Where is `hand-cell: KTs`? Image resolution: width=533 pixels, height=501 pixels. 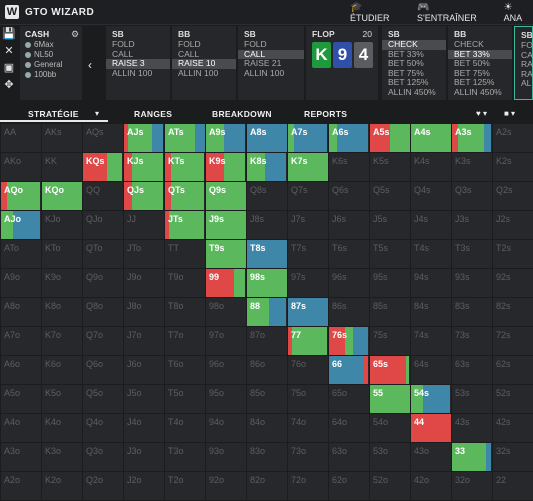 hand-cell: KTs is located at coordinates (185, 167).